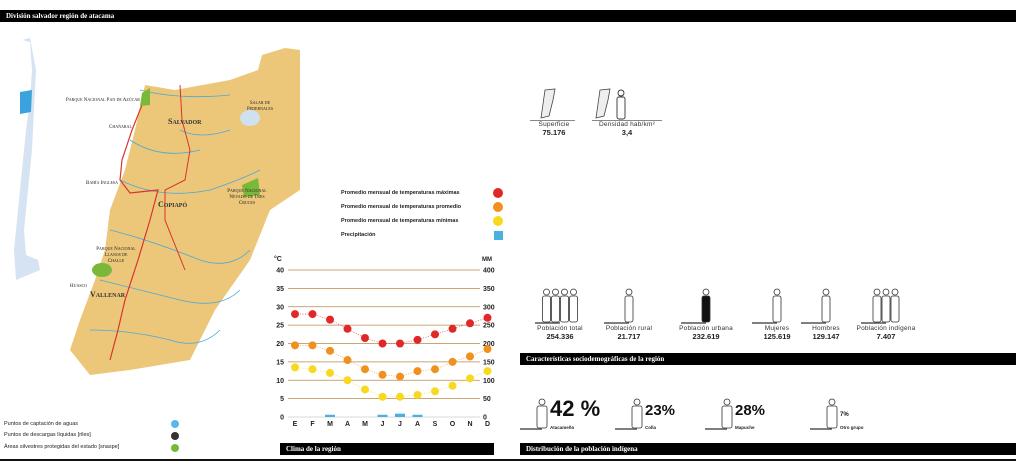 The image size is (1024, 471). What do you see at coordinates (745, 427) in the screenshot?
I see `indigenous-label: Mapuche` at bounding box center [745, 427].